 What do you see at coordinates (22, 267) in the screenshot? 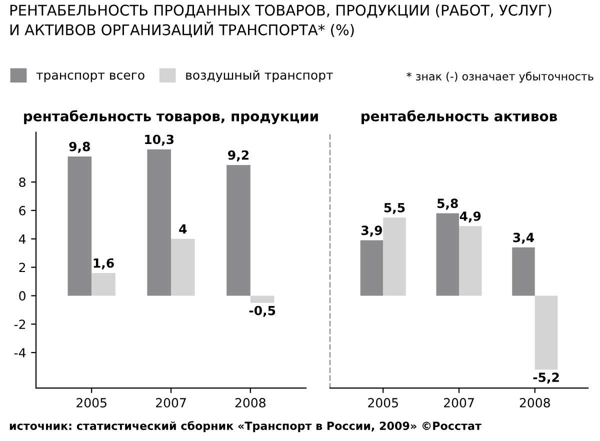
I see `y-tick-label: 2` at bounding box center [22, 267].